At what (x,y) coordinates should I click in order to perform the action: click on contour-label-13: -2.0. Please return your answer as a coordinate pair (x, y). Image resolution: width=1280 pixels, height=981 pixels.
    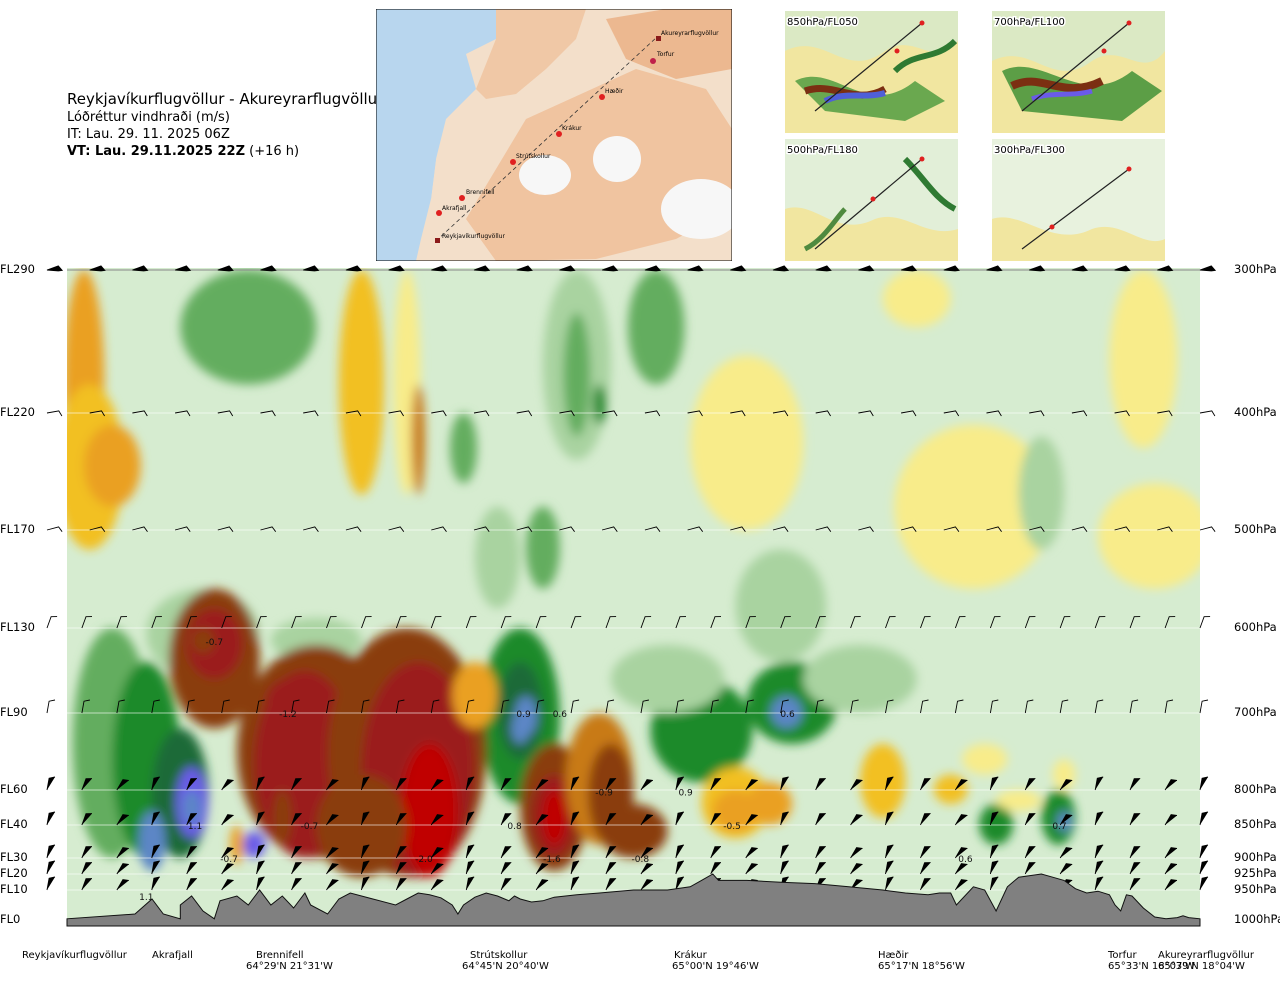
    Looking at the image, I should click on (424, 860).